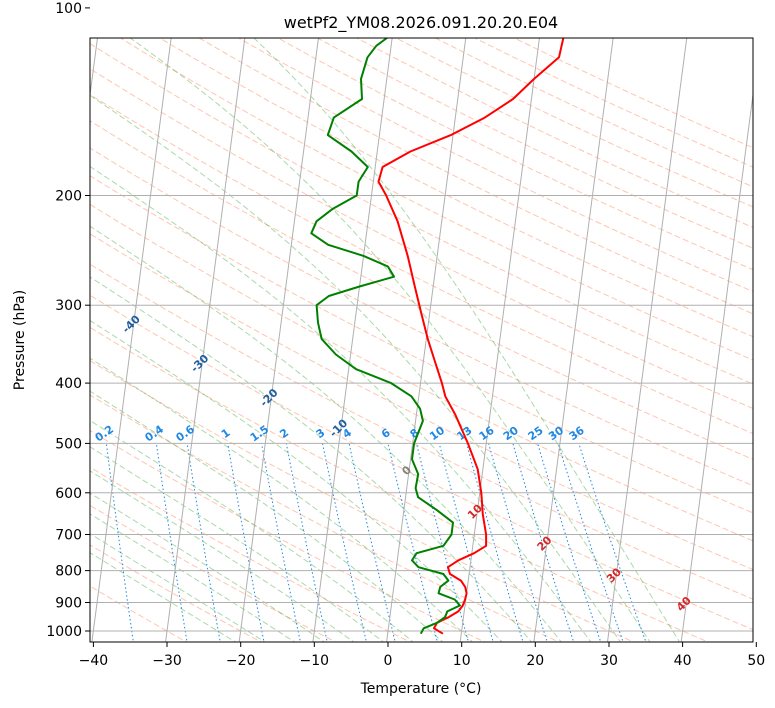  Describe the element at coordinates (104, 434) in the screenshot. I see `mixing-ratio-label: 0.2` at that location.